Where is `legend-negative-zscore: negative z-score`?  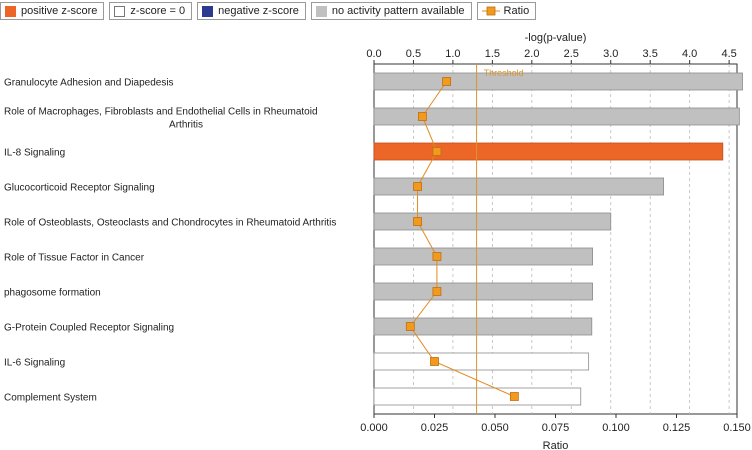
legend-negative-zscore: negative z-score is located at coordinates (251, 11).